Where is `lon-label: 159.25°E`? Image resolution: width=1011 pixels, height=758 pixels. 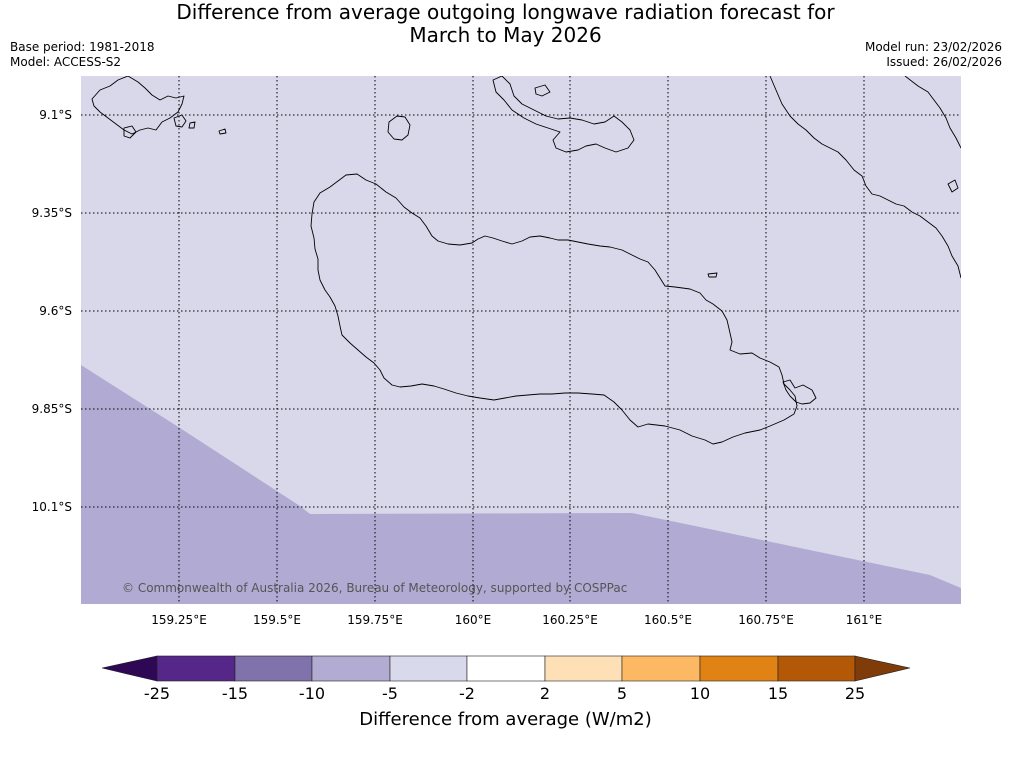
lon-label: 159.25°E is located at coordinates (179, 620).